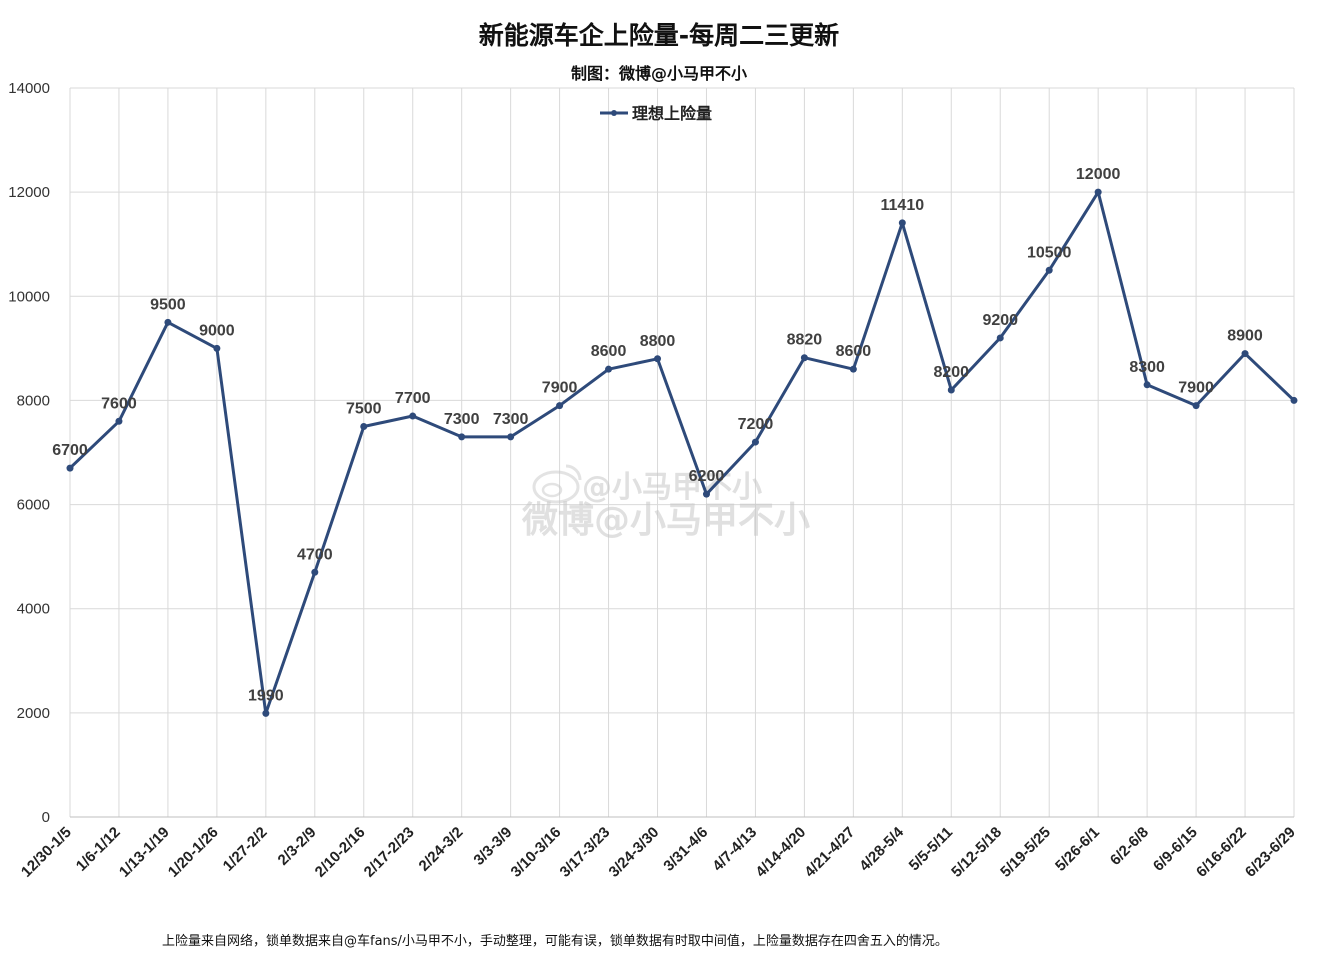 The width and height of the screenshot is (1318, 965). Describe the element at coordinates (29, 192) in the screenshot. I see `y-tick-label: 12000` at that location.